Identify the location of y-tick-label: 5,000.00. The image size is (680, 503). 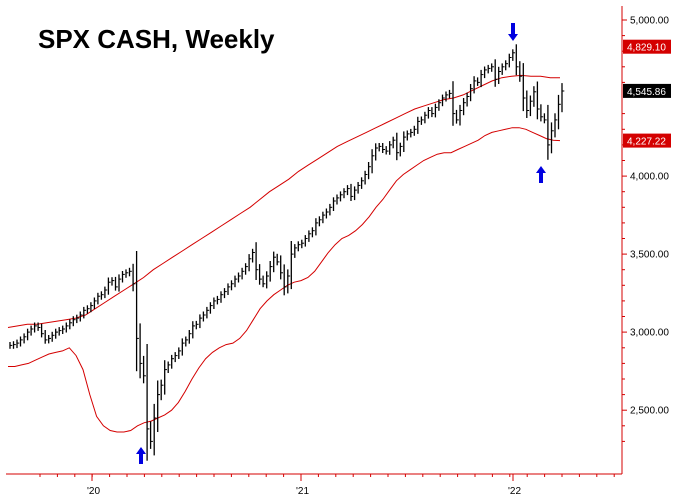
(649, 21).